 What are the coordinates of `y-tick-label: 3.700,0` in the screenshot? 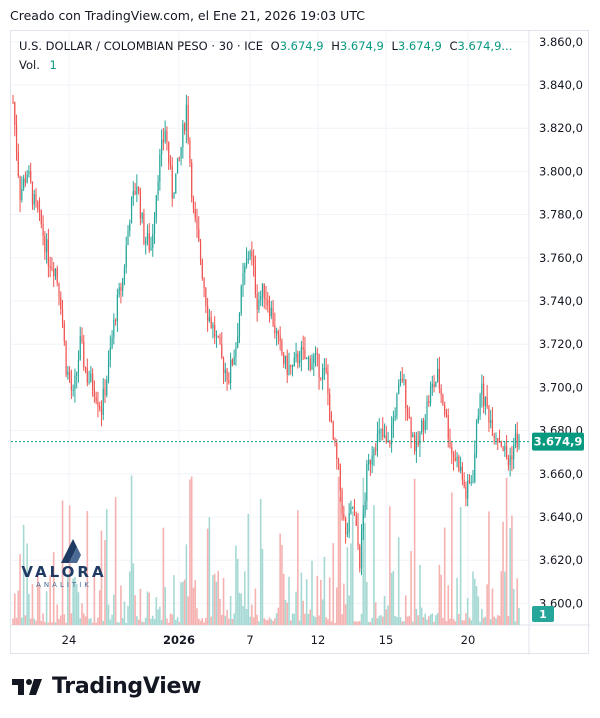 It's located at (561, 387).